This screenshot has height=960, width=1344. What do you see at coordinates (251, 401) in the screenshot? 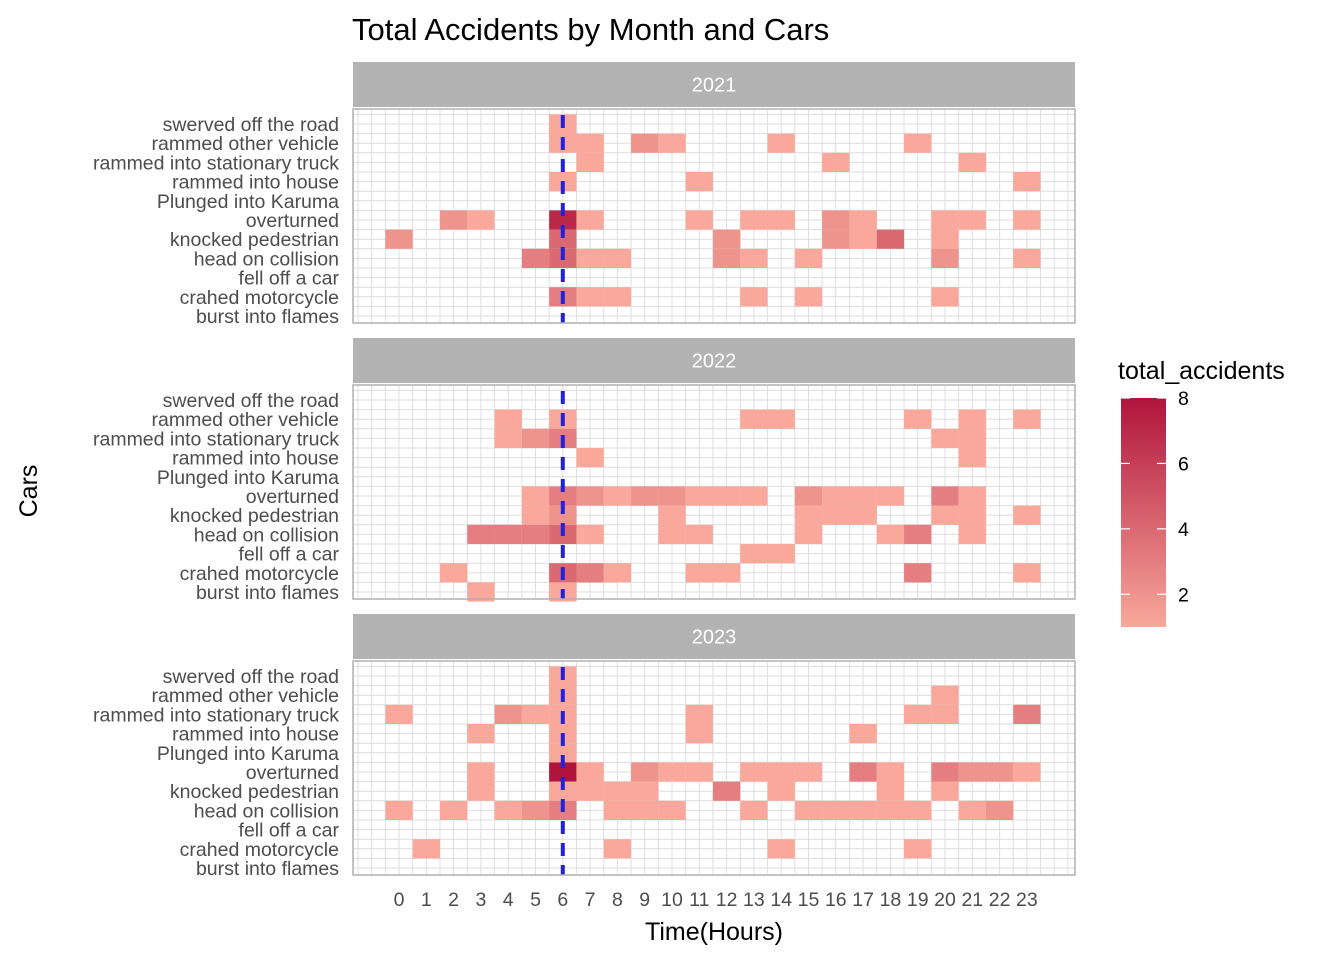
I see `y-tick-label: swerved off the road` at bounding box center [251, 401].